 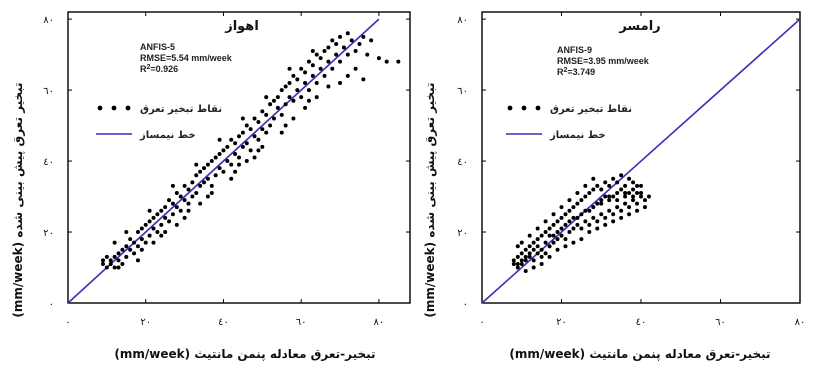 What do you see at coordinates (800, 322) in the screenshot?
I see `x-tick-label: ٨٠` at bounding box center [800, 322].